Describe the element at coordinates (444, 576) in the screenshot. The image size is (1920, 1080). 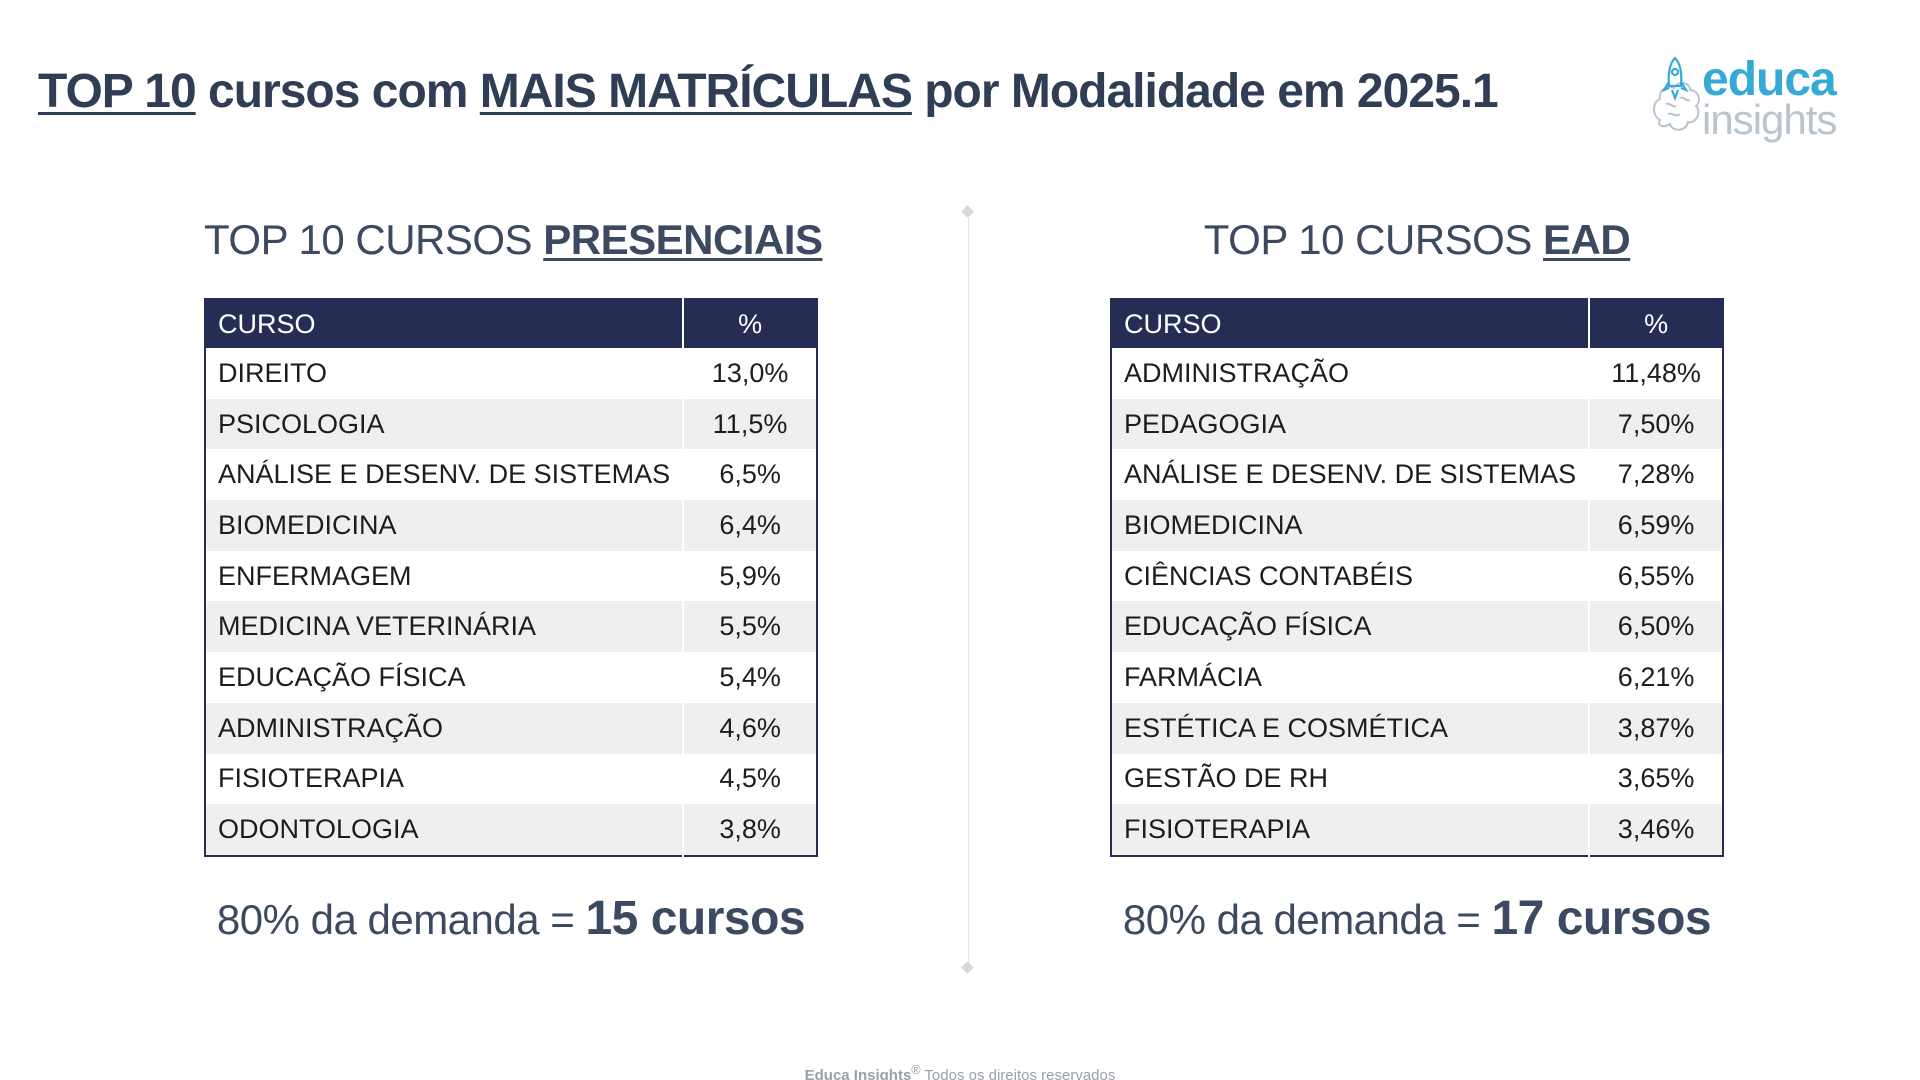
I see `course-name: ENFERMAGEM` at that location.